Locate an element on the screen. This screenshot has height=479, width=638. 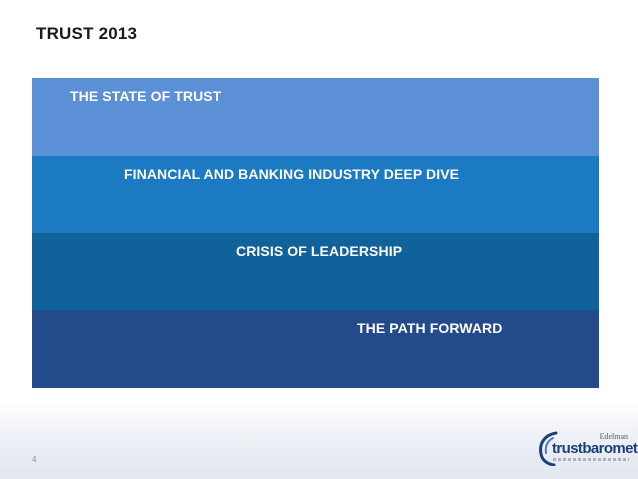
agenda-item-label: CRISIS OF LEADERSHIP is located at coordinates (319, 251).